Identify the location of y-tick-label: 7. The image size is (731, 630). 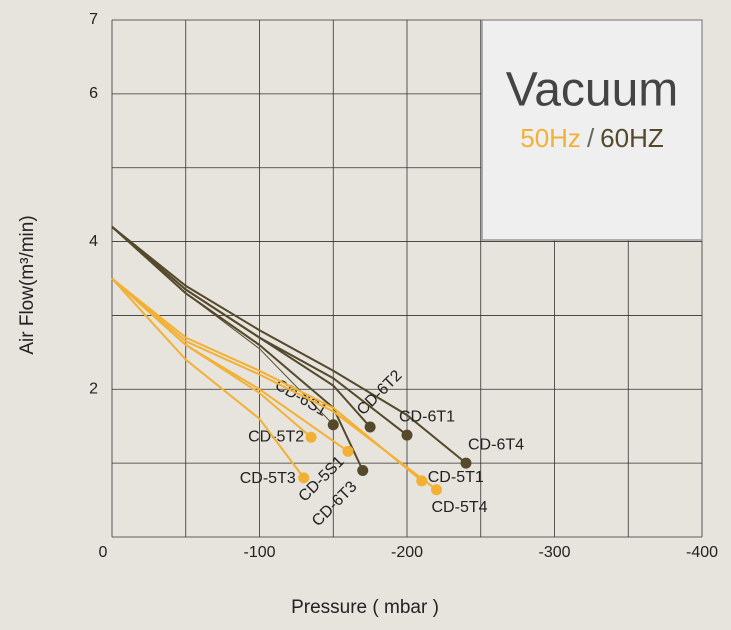
(93, 19).